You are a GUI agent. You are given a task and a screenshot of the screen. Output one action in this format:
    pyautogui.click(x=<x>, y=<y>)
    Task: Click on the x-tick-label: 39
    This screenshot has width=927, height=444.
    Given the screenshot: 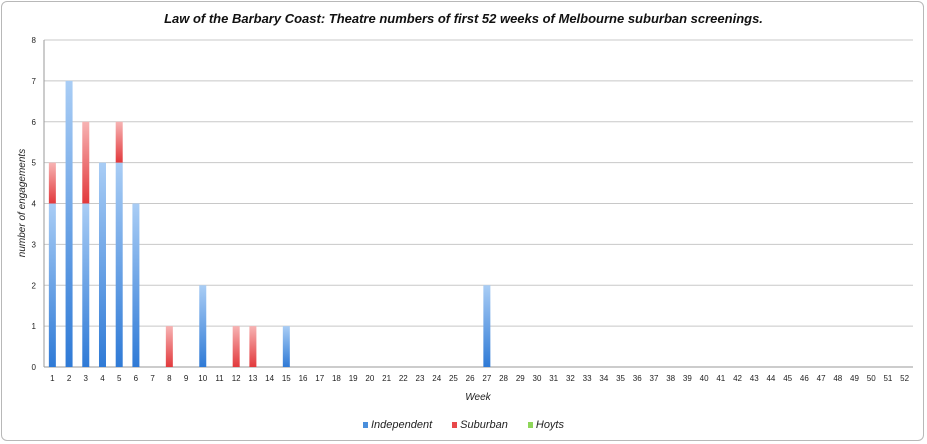 What is the action you would take?
    pyautogui.click(x=687, y=378)
    